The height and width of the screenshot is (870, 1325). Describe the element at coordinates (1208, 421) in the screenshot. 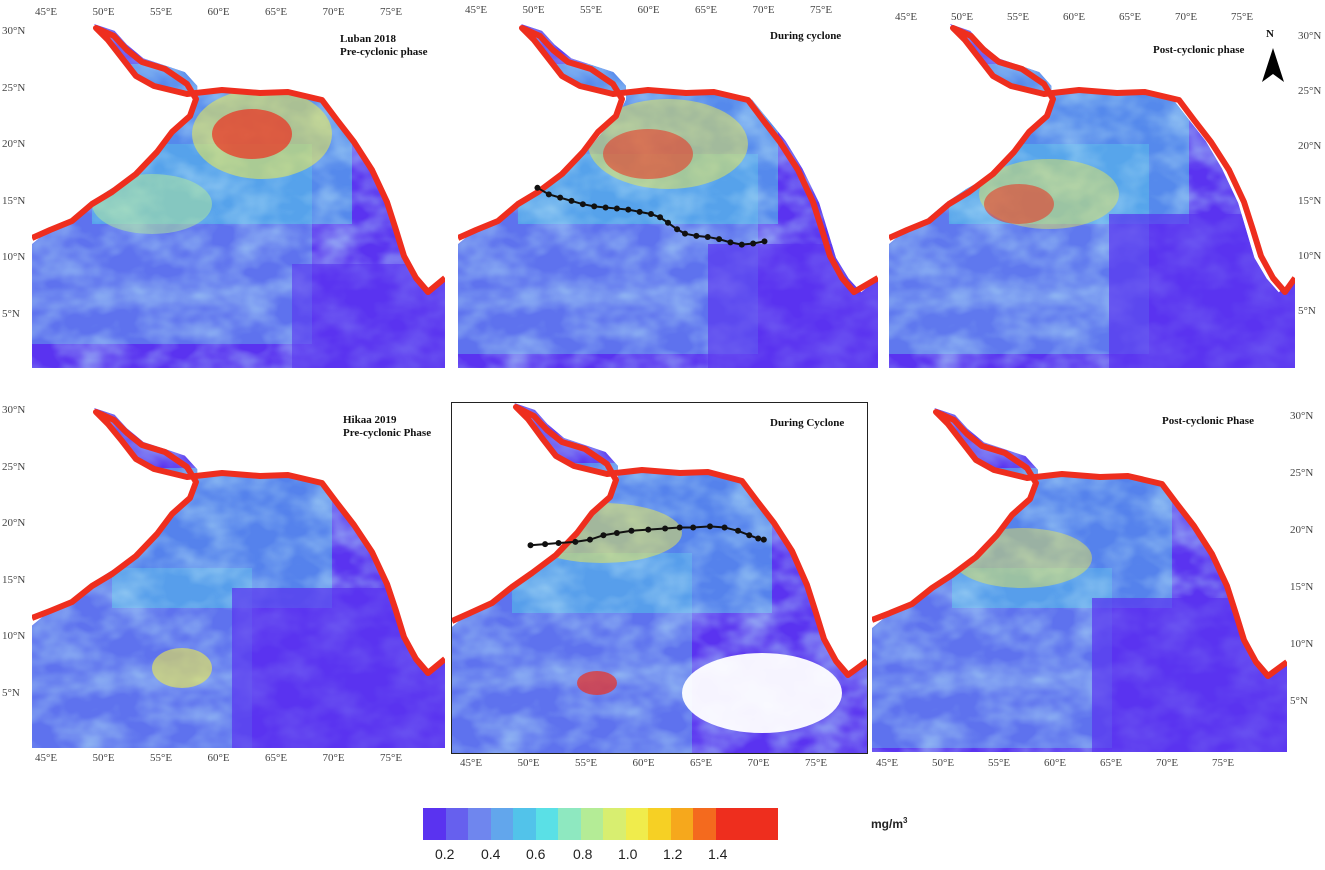

I see `panel-title: Post-cyclonic Phase` at that location.